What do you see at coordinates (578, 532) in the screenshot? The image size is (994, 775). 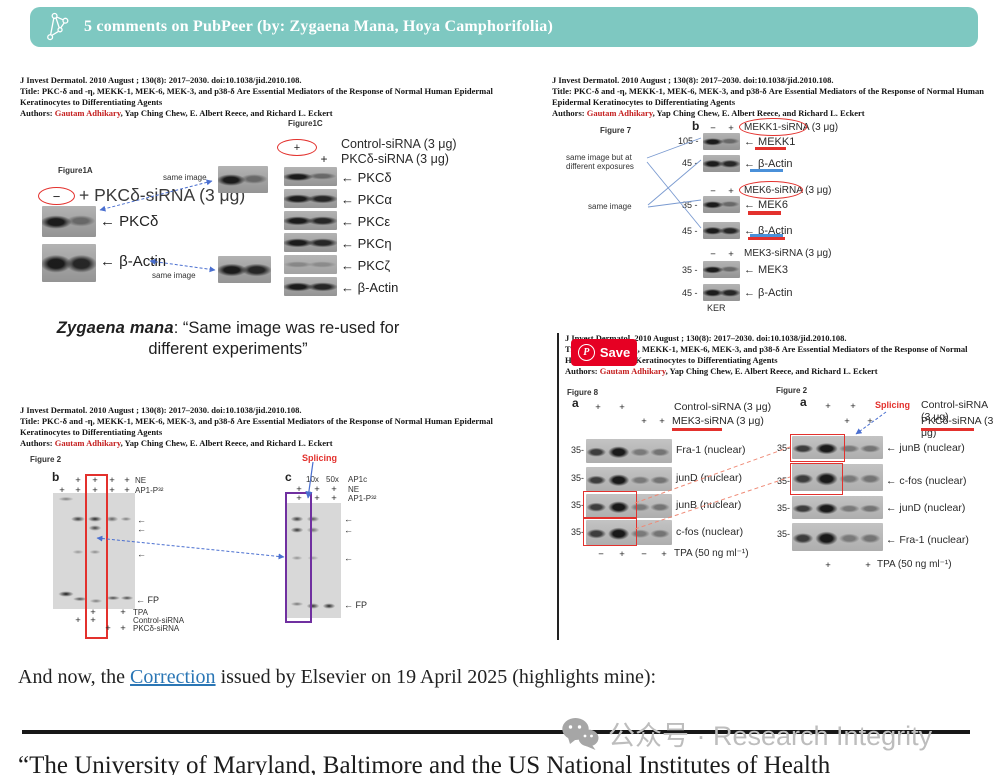 I see `mw-label: 35-` at bounding box center [578, 532].